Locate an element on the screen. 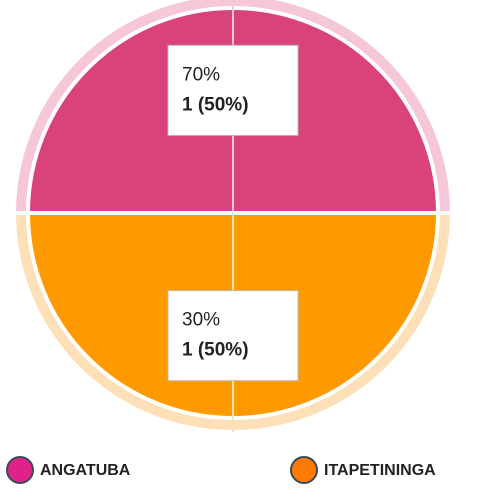  slice-label: 70% is located at coordinates (201, 74).